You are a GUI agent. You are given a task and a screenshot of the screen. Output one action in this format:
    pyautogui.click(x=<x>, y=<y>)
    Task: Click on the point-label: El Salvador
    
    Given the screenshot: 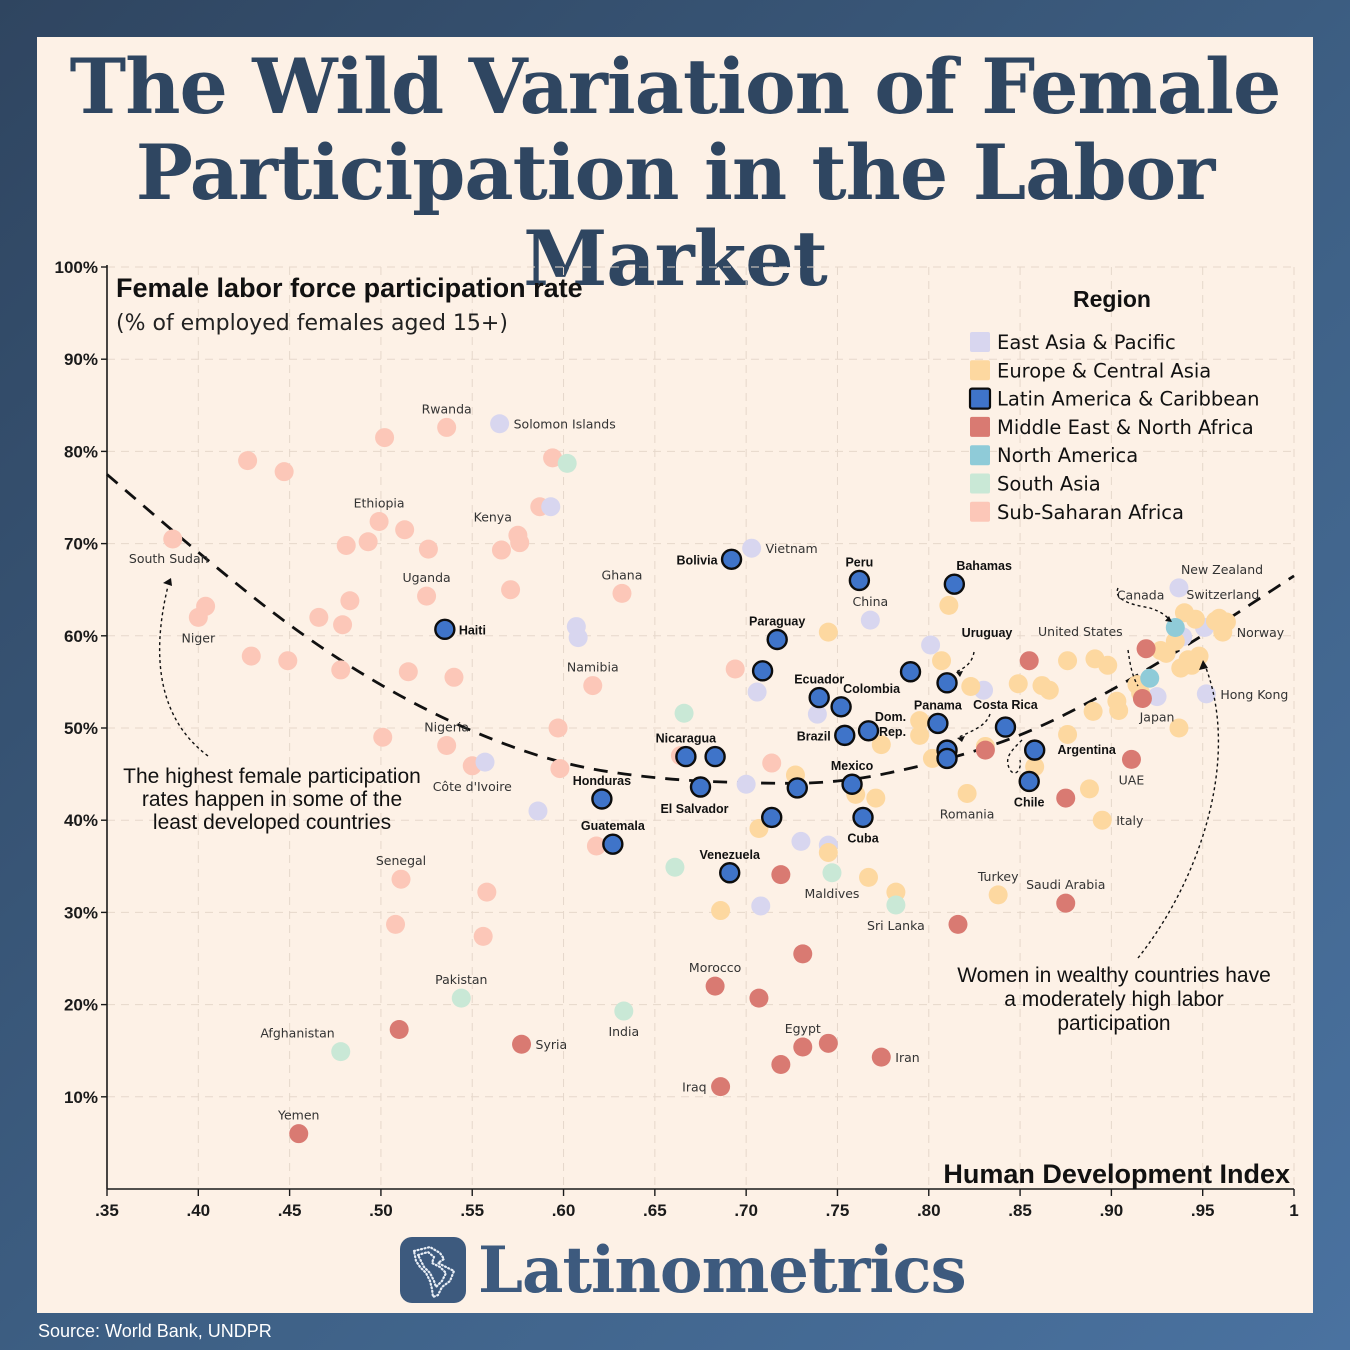 What is the action you would take?
    pyautogui.click(x=694, y=809)
    